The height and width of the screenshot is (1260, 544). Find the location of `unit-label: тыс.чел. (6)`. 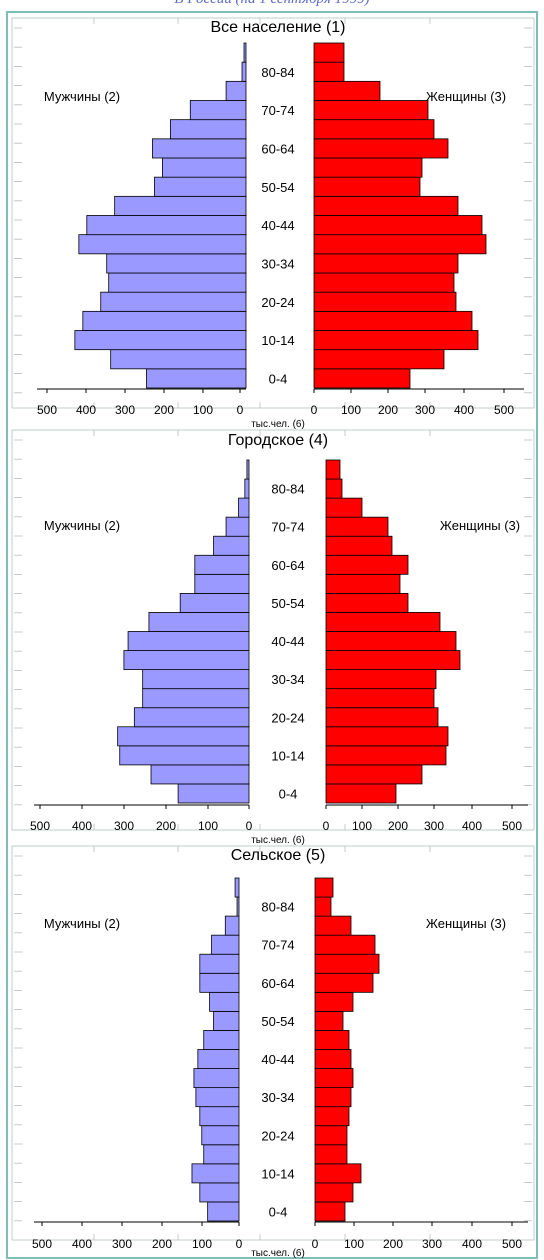

unit-label: тыс.чел. (6) is located at coordinates (278, 840).